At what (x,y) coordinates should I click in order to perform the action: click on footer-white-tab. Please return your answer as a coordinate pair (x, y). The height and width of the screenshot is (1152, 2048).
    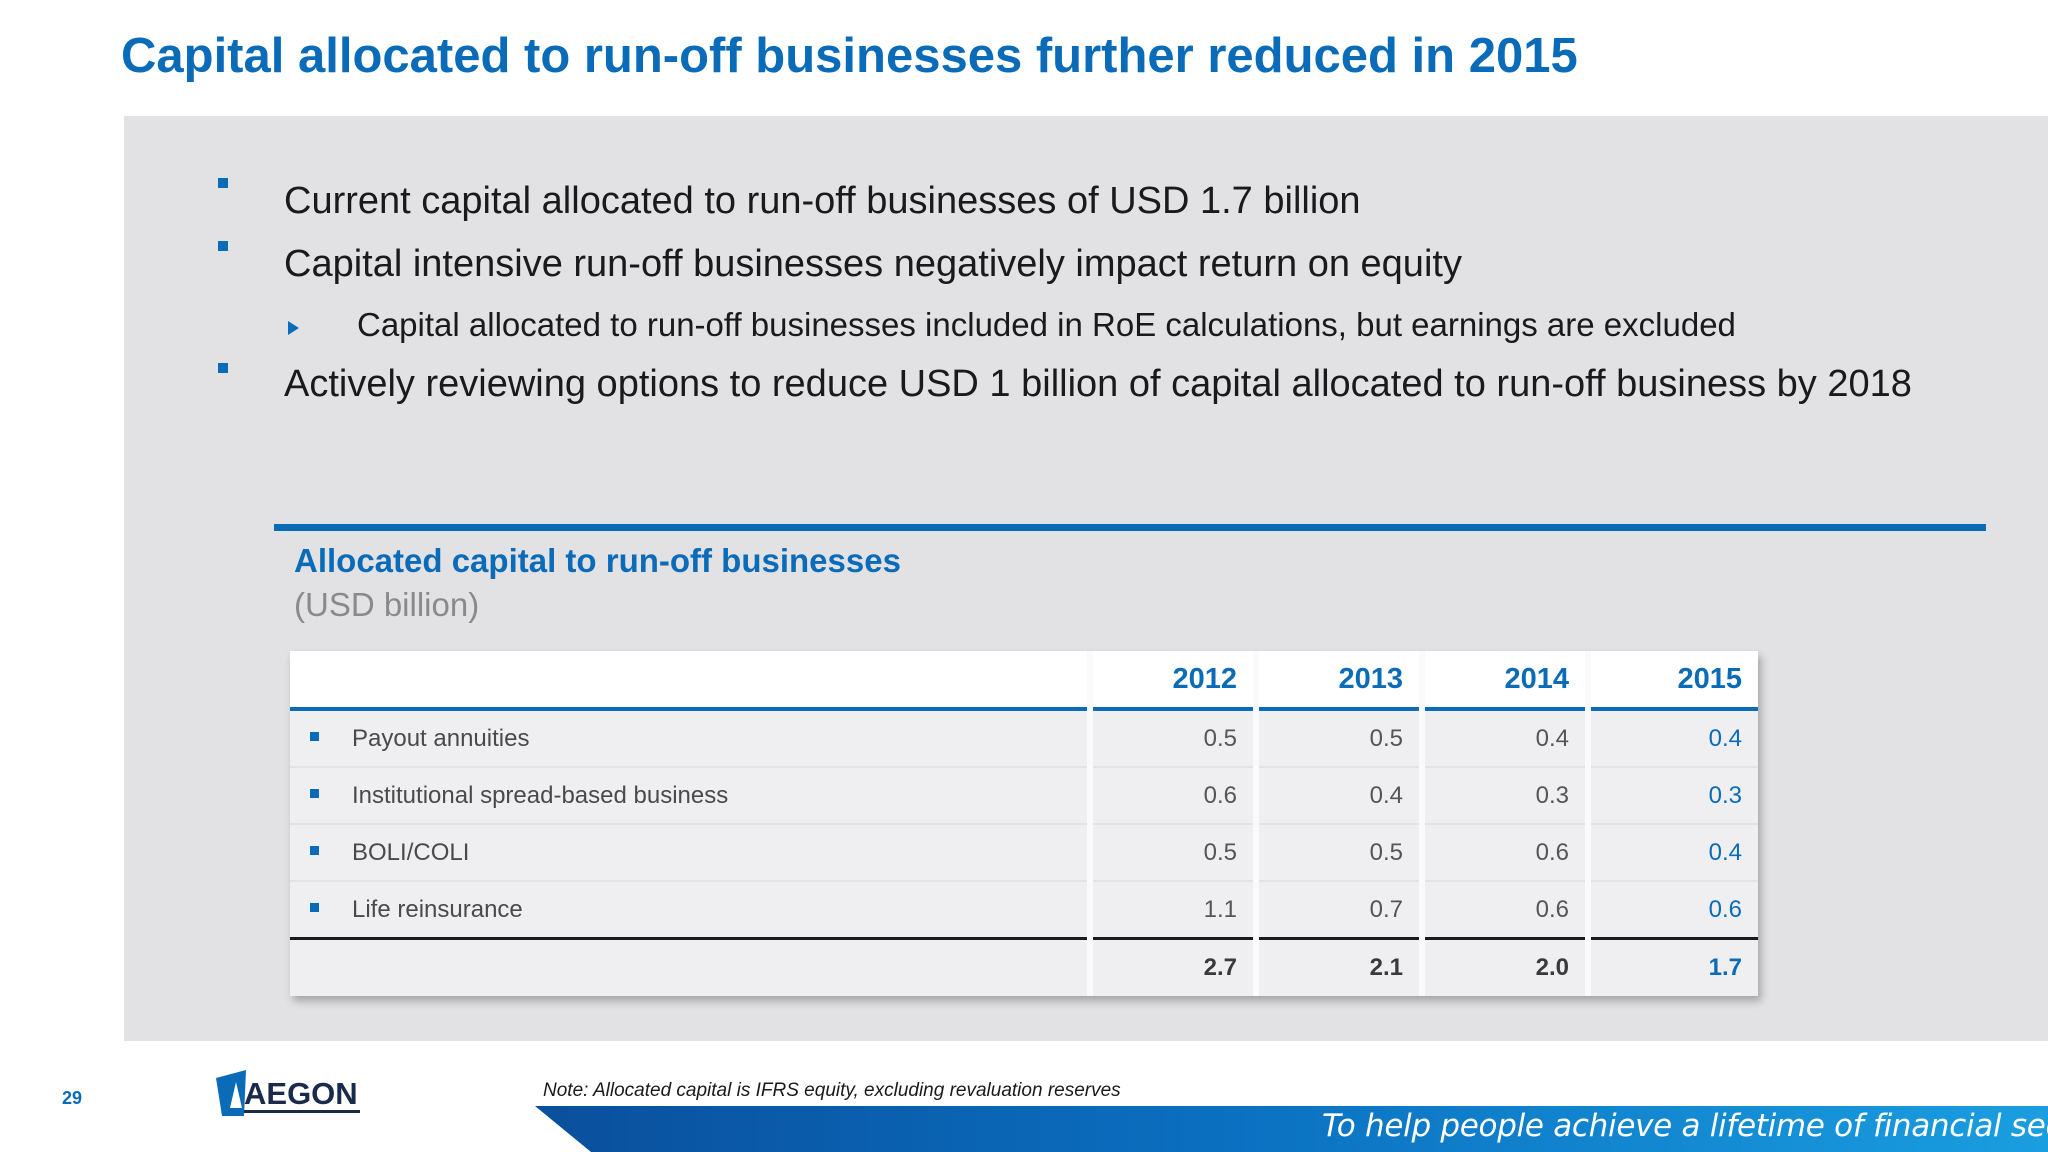
    Looking at the image, I should click on (357, 1096).